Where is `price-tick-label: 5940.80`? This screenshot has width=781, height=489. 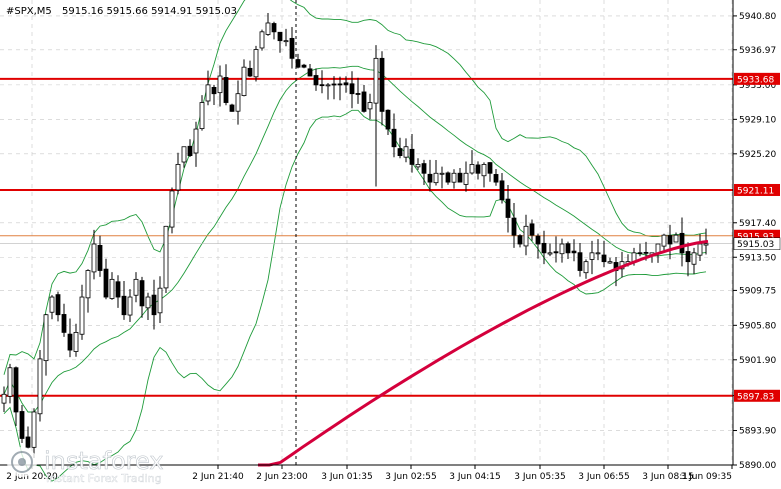 price-tick-label: 5940.80 is located at coordinates (757, 17).